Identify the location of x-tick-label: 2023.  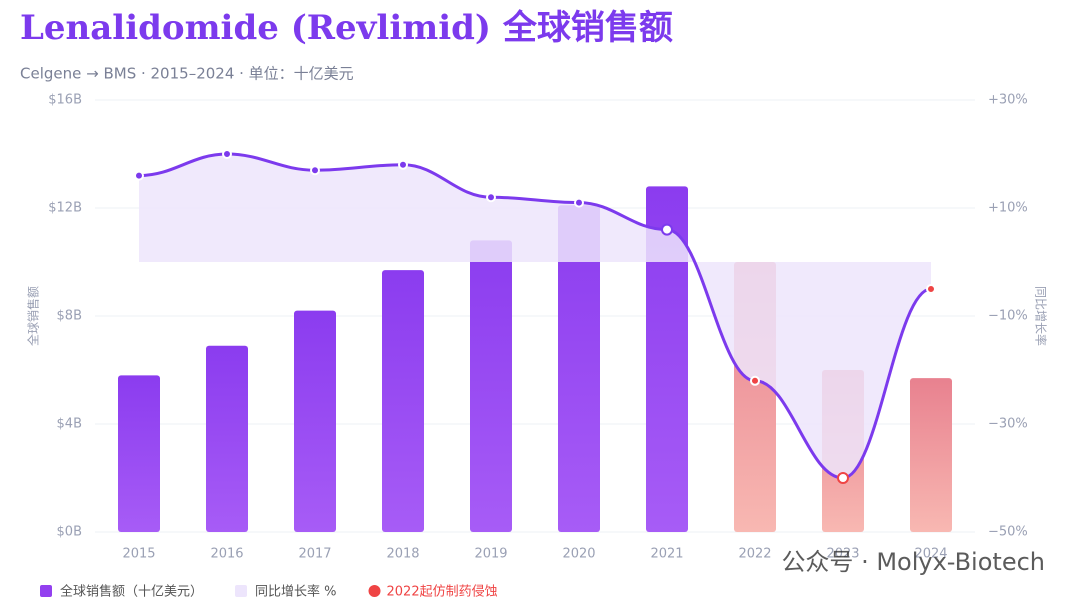
(842, 554).